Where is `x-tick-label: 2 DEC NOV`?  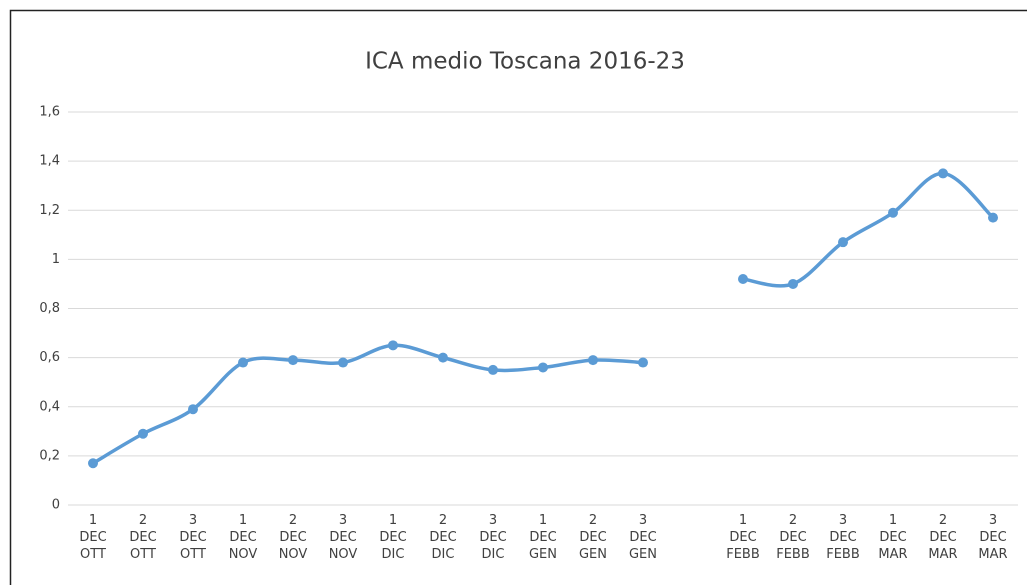
x-tick-label: 2 DEC NOV is located at coordinates (293, 537).